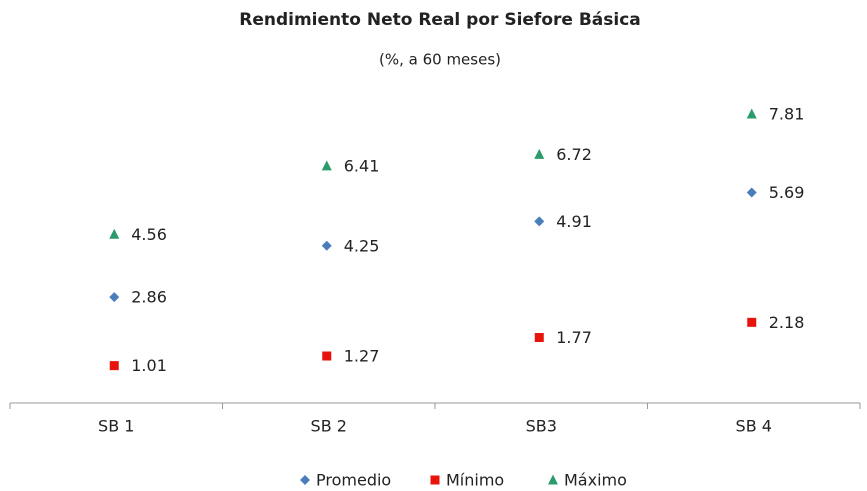 This screenshot has width=867, height=491. I want to click on x-tick-label: SB 2, so click(329, 426).